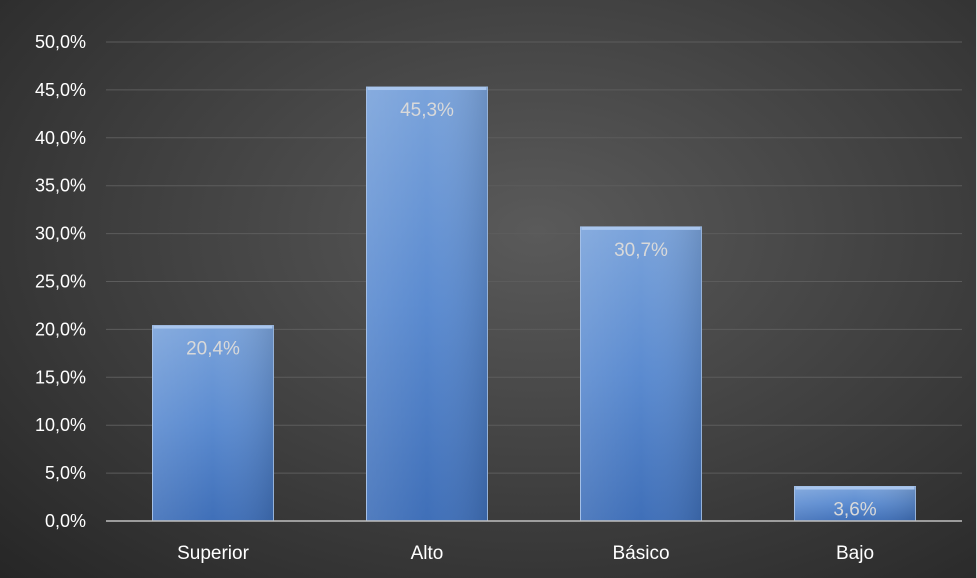  What do you see at coordinates (525, 553) in the screenshot?
I see `x-axis-category-labels: Superior Alto Básico Bajo` at bounding box center [525, 553].